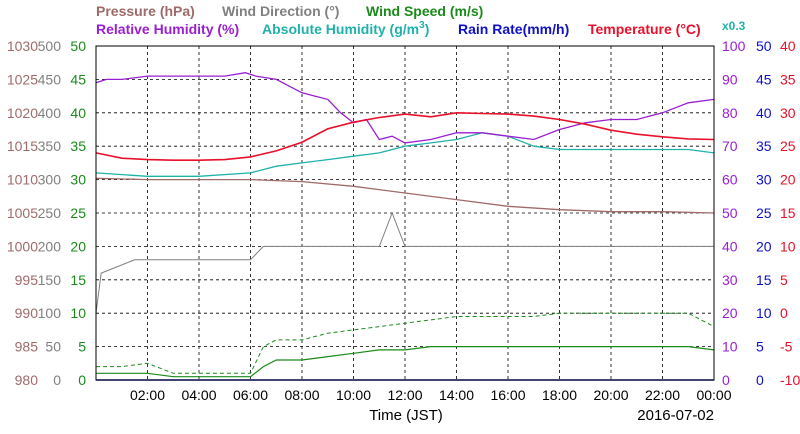 The image size is (800, 434). I want to click on y-tick-wind-direction: 350, so click(50, 146).